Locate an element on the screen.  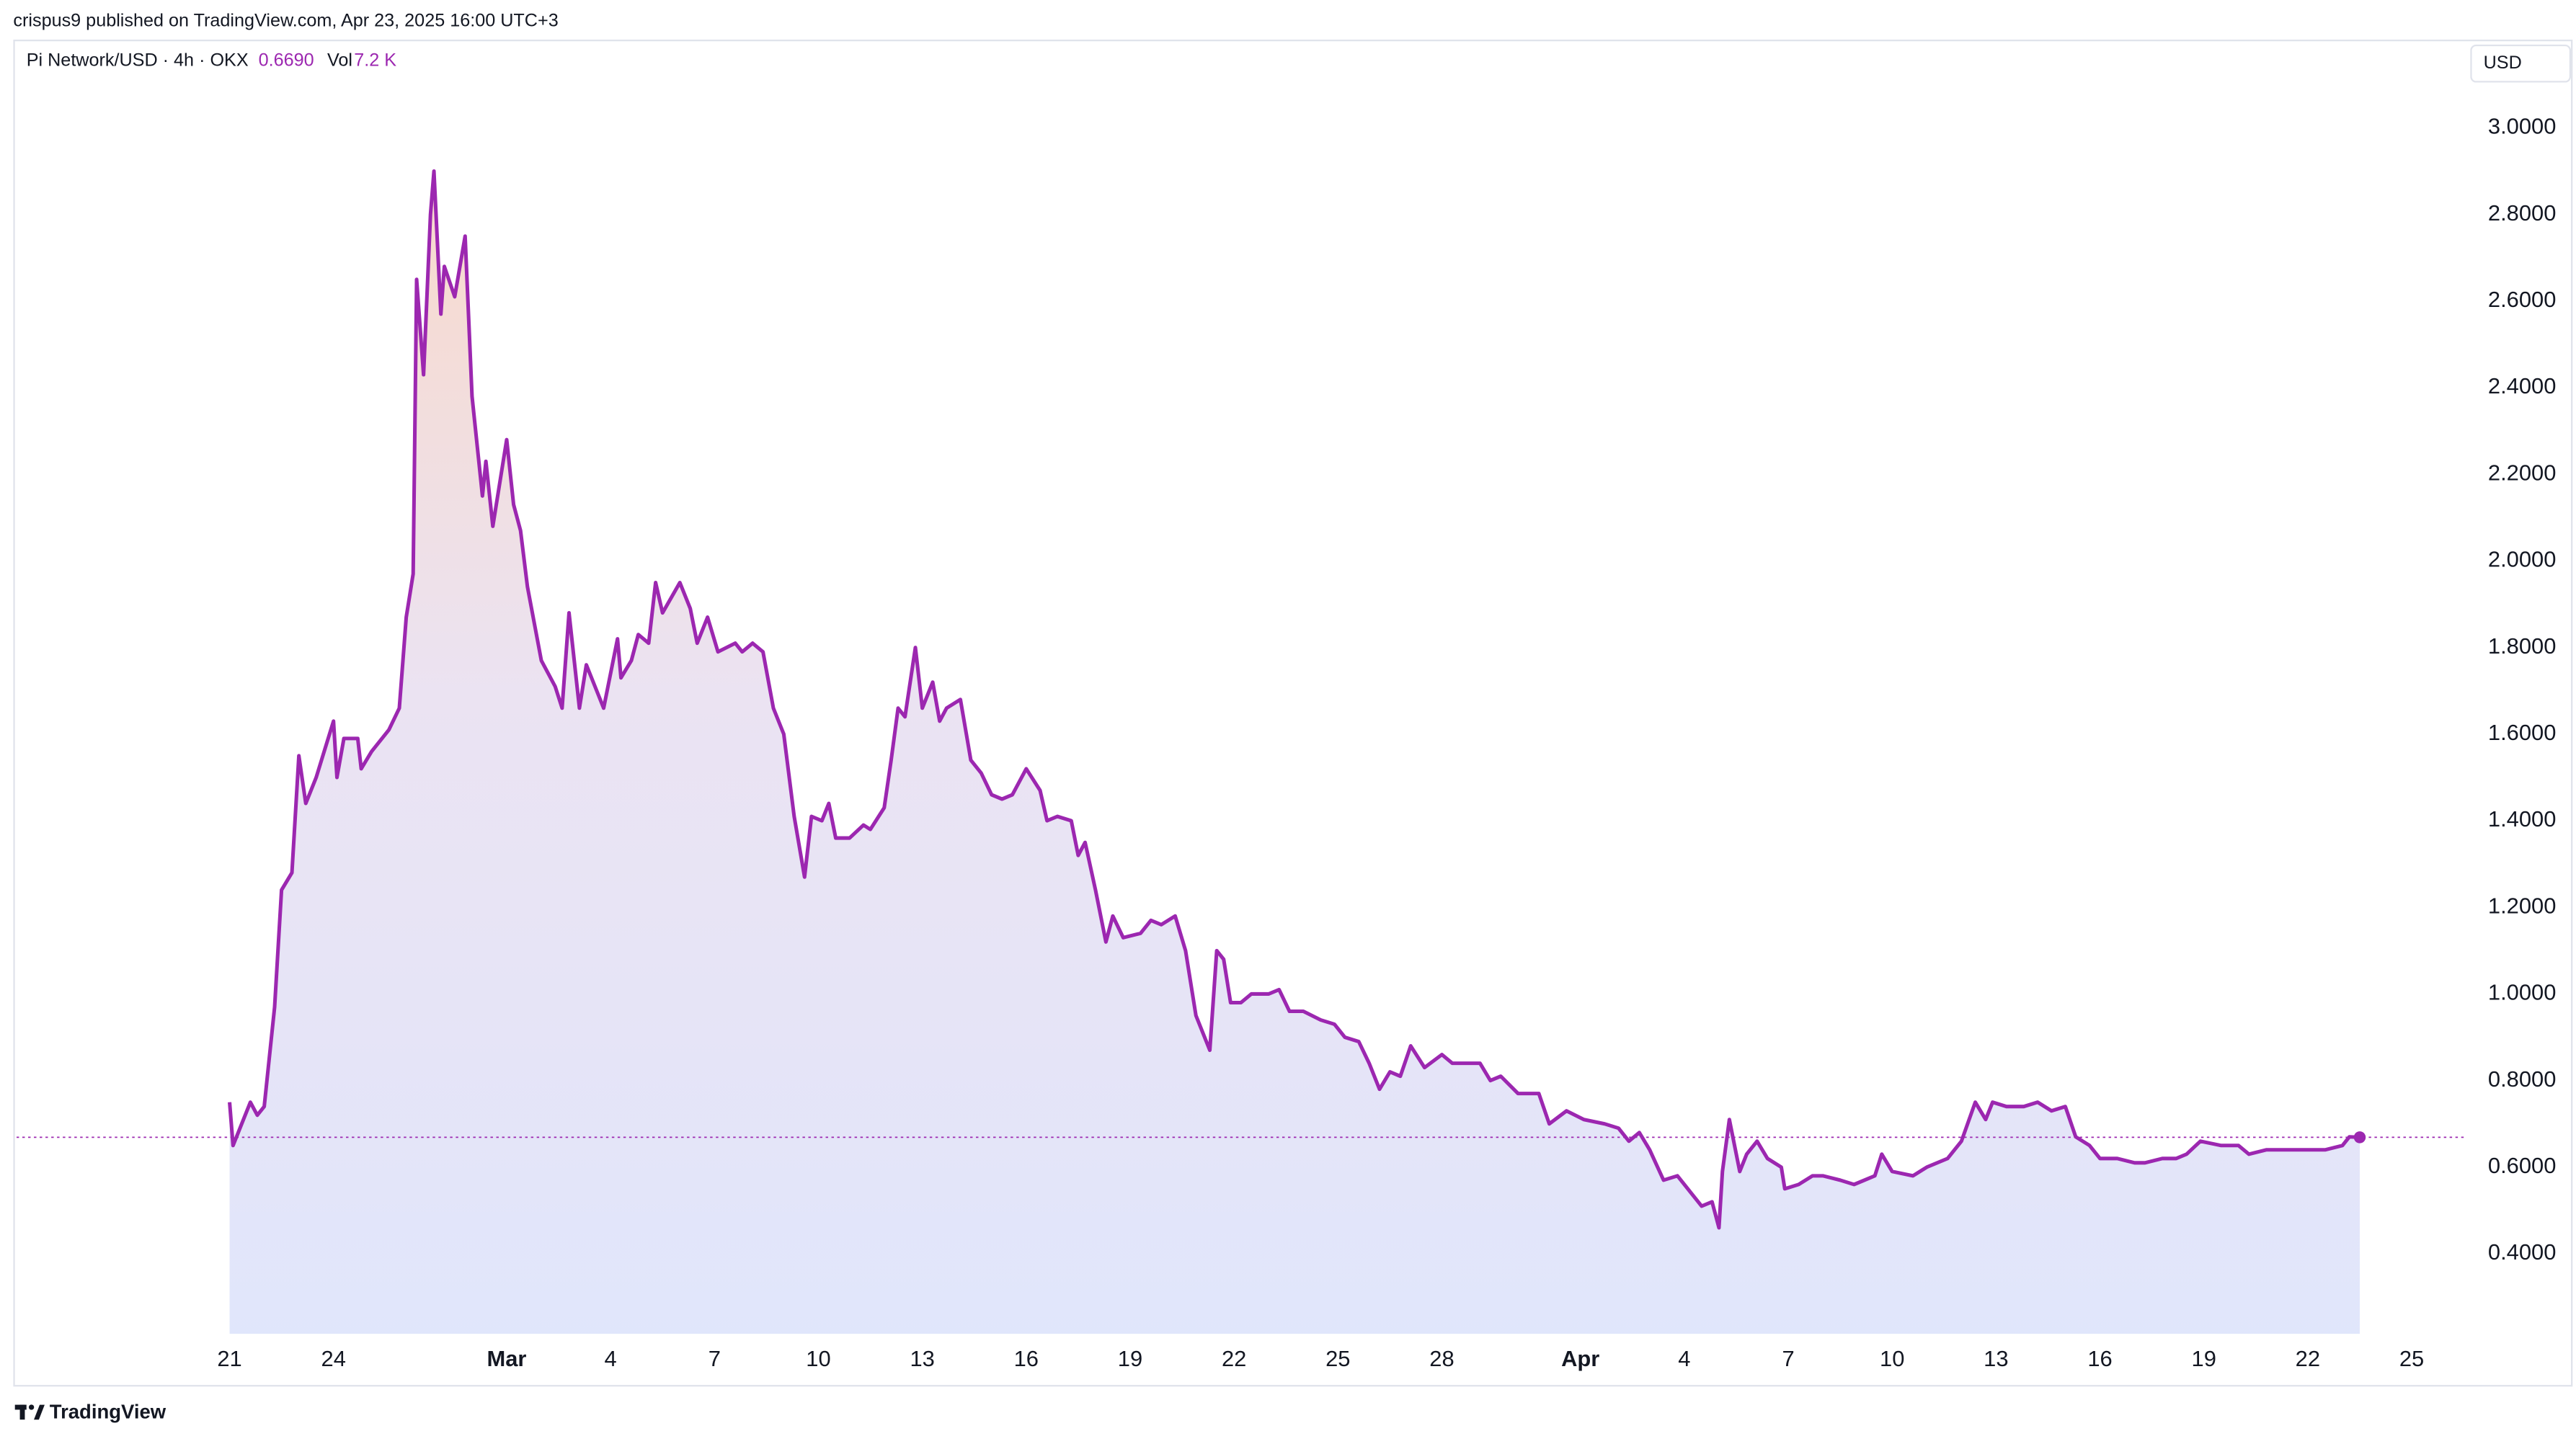
last-price-dot is located at coordinates (2359, 1137).